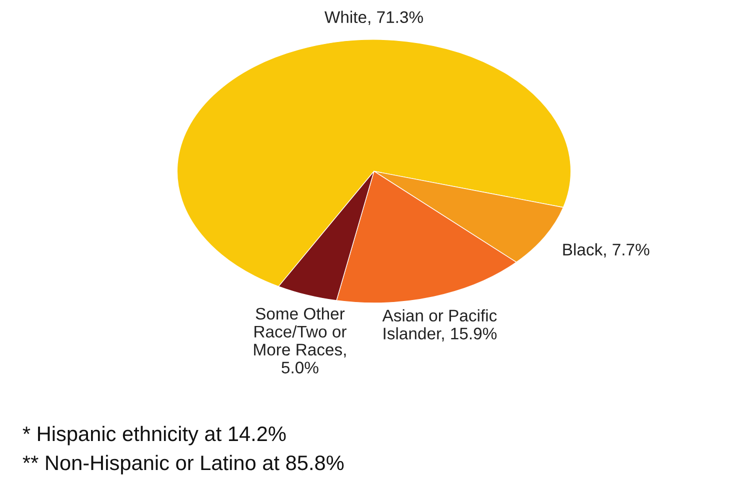 The width and height of the screenshot is (748, 484). Describe the element at coordinates (606, 250) in the screenshot. I see `slice-label: Black, 7.7%` at that location.